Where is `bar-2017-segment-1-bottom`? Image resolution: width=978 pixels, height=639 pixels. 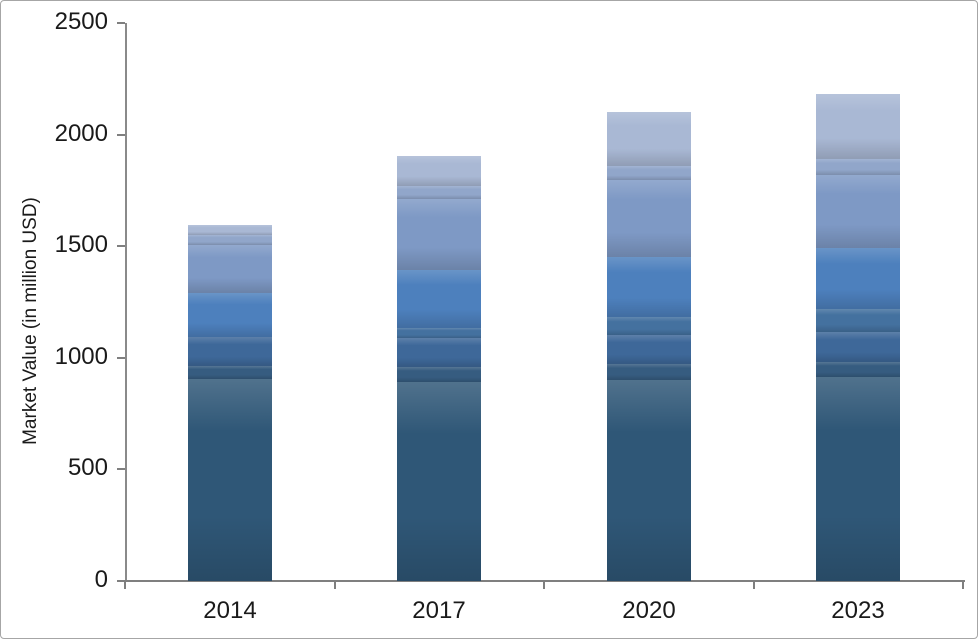 bar-2017-segment-1-bottom is located at coordinates (439, 481).